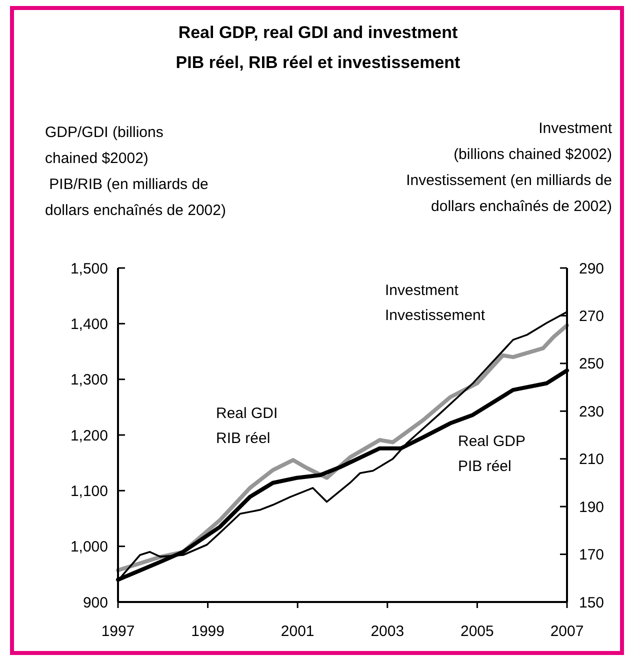  What do you see at coordinates (89, 380) in the screenshot?
I see `y-tick-label: 1,300` at bounding box center [89, 380].